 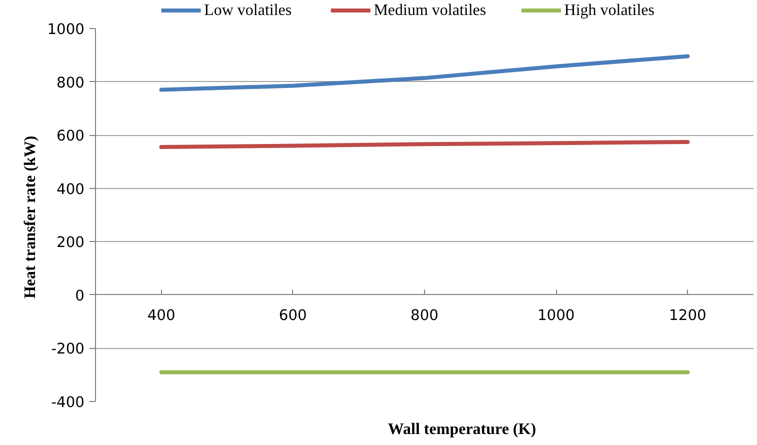 What do you see at coordinates (462, 429) in the screenshot?
I see `x-axis-title: Wall temperature (K)` at bounding box center [462, 429].